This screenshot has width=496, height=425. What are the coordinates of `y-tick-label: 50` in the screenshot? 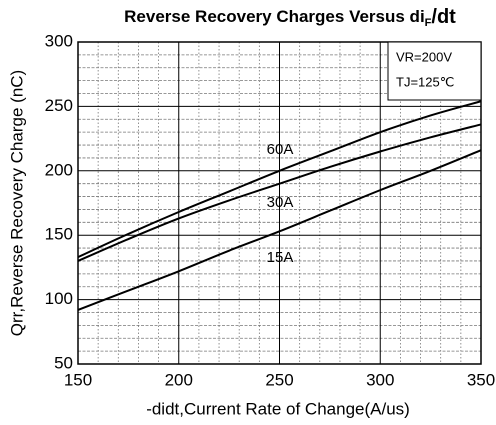 It's located at (63, 362).